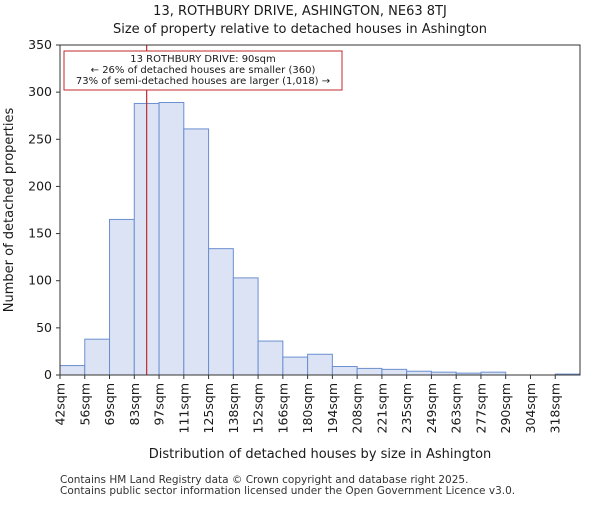  I want to click on x-tick-label: 97sqm, so click(159, 404).